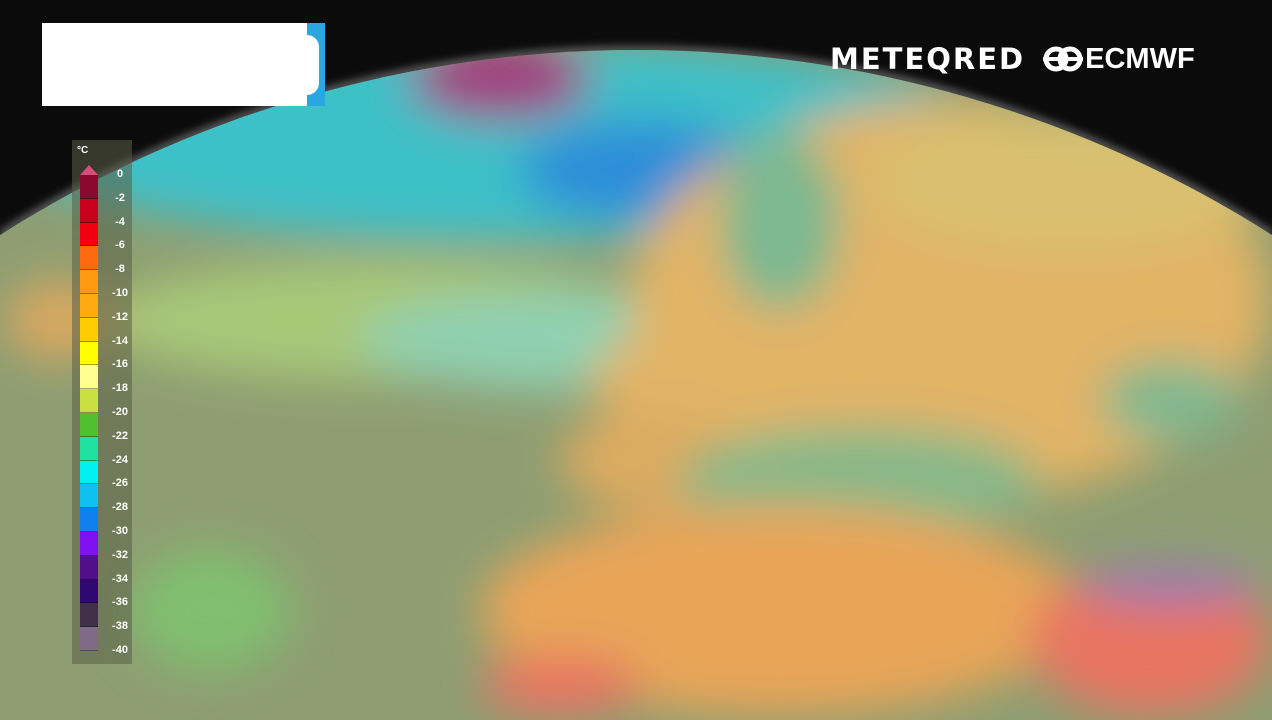 This screenshot has width=1272, height=720. I want to click on legend-label: -24, so click(120, 459).